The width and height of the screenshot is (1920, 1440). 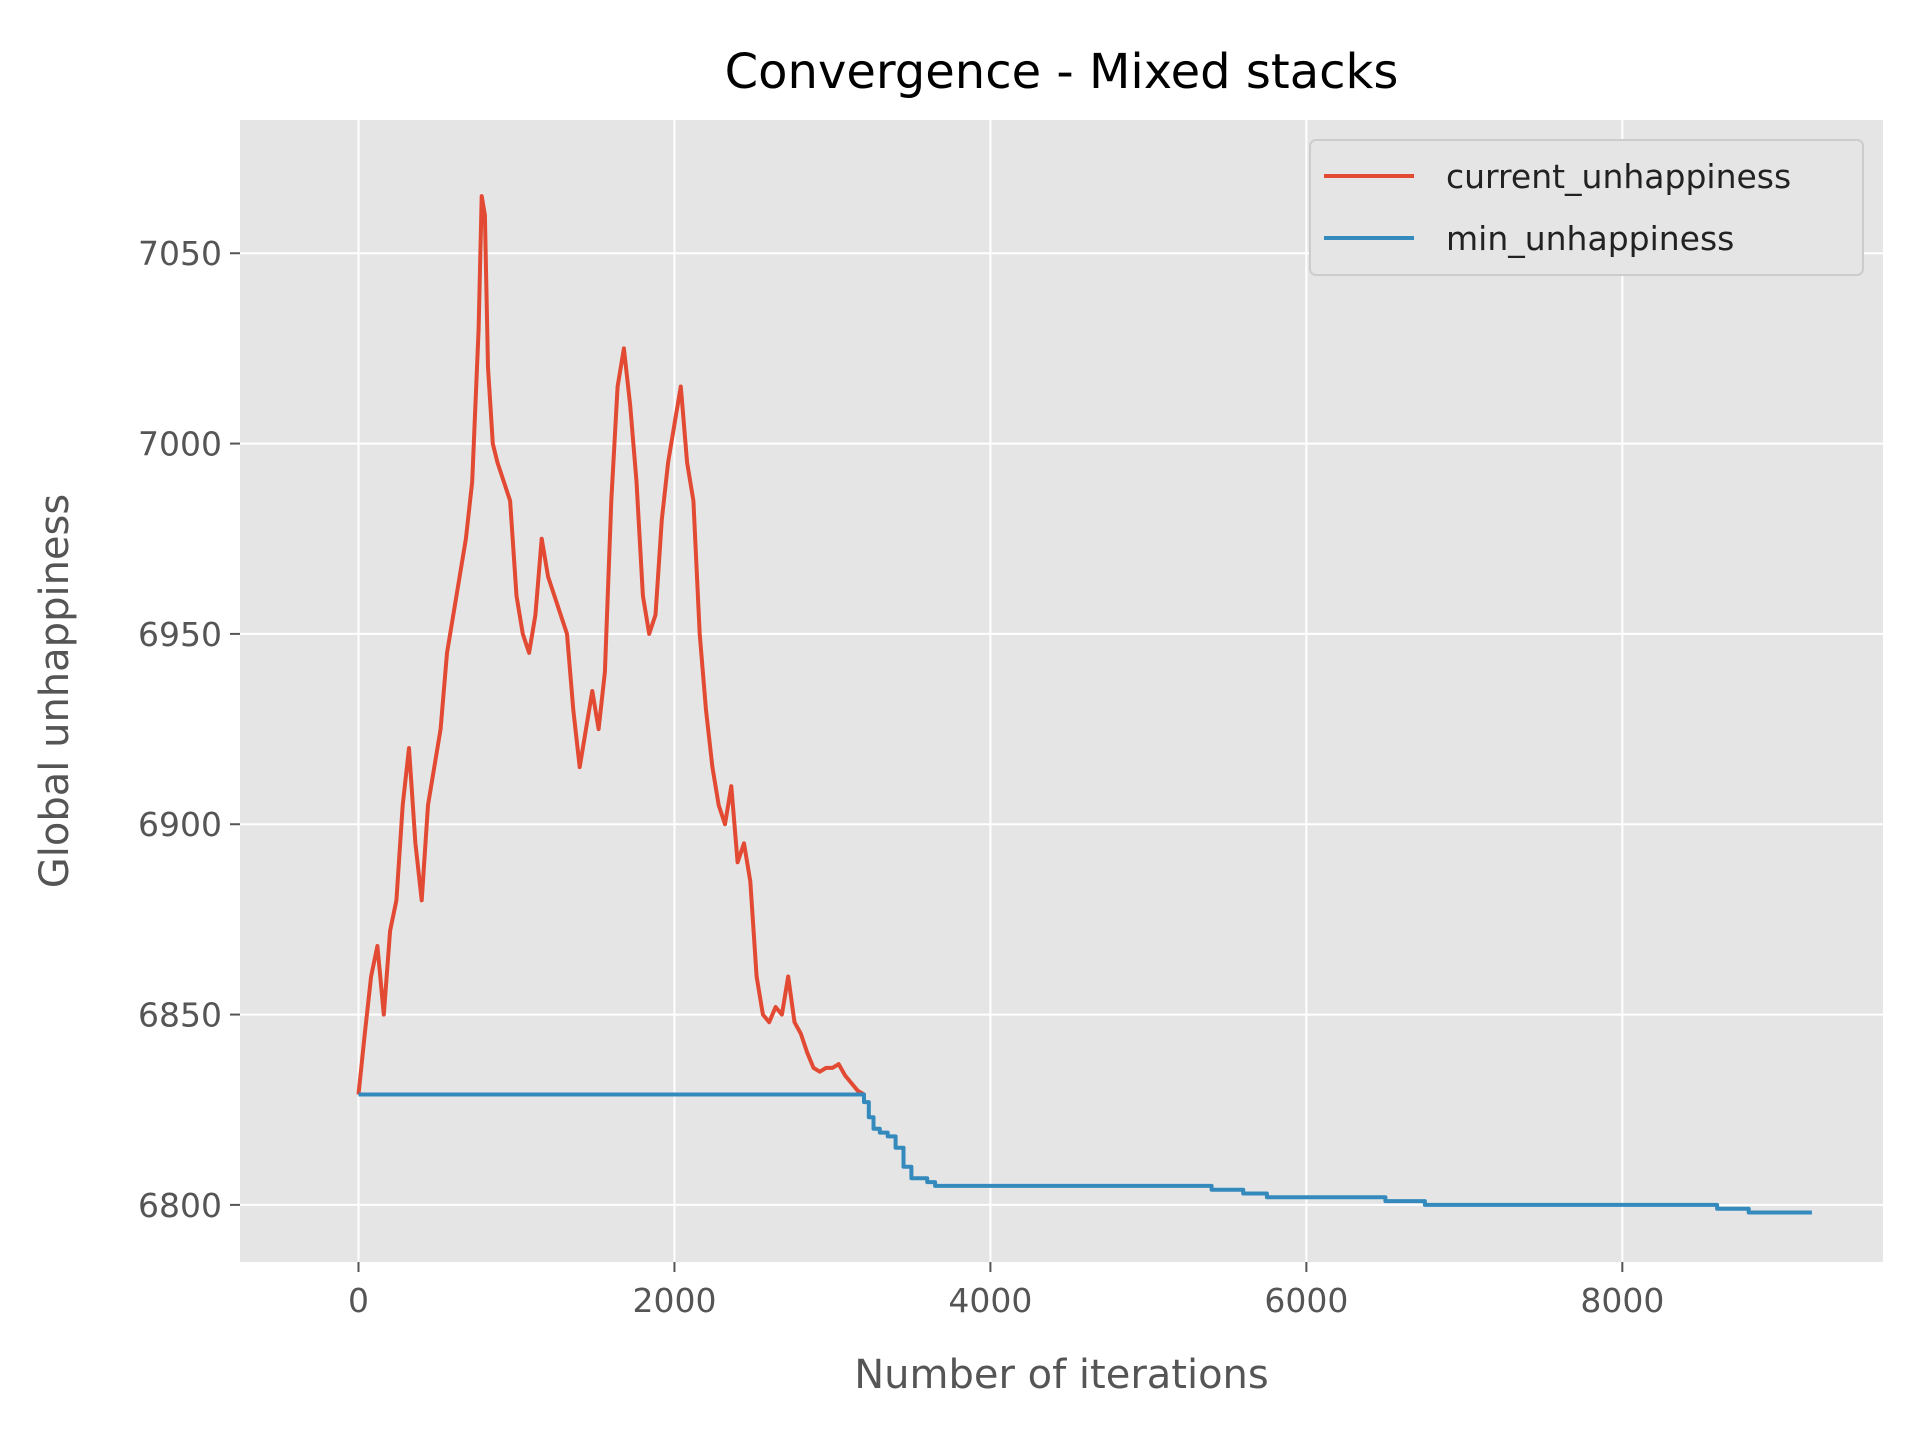 I want to click on legend-box, so click(x=1586, y=207).